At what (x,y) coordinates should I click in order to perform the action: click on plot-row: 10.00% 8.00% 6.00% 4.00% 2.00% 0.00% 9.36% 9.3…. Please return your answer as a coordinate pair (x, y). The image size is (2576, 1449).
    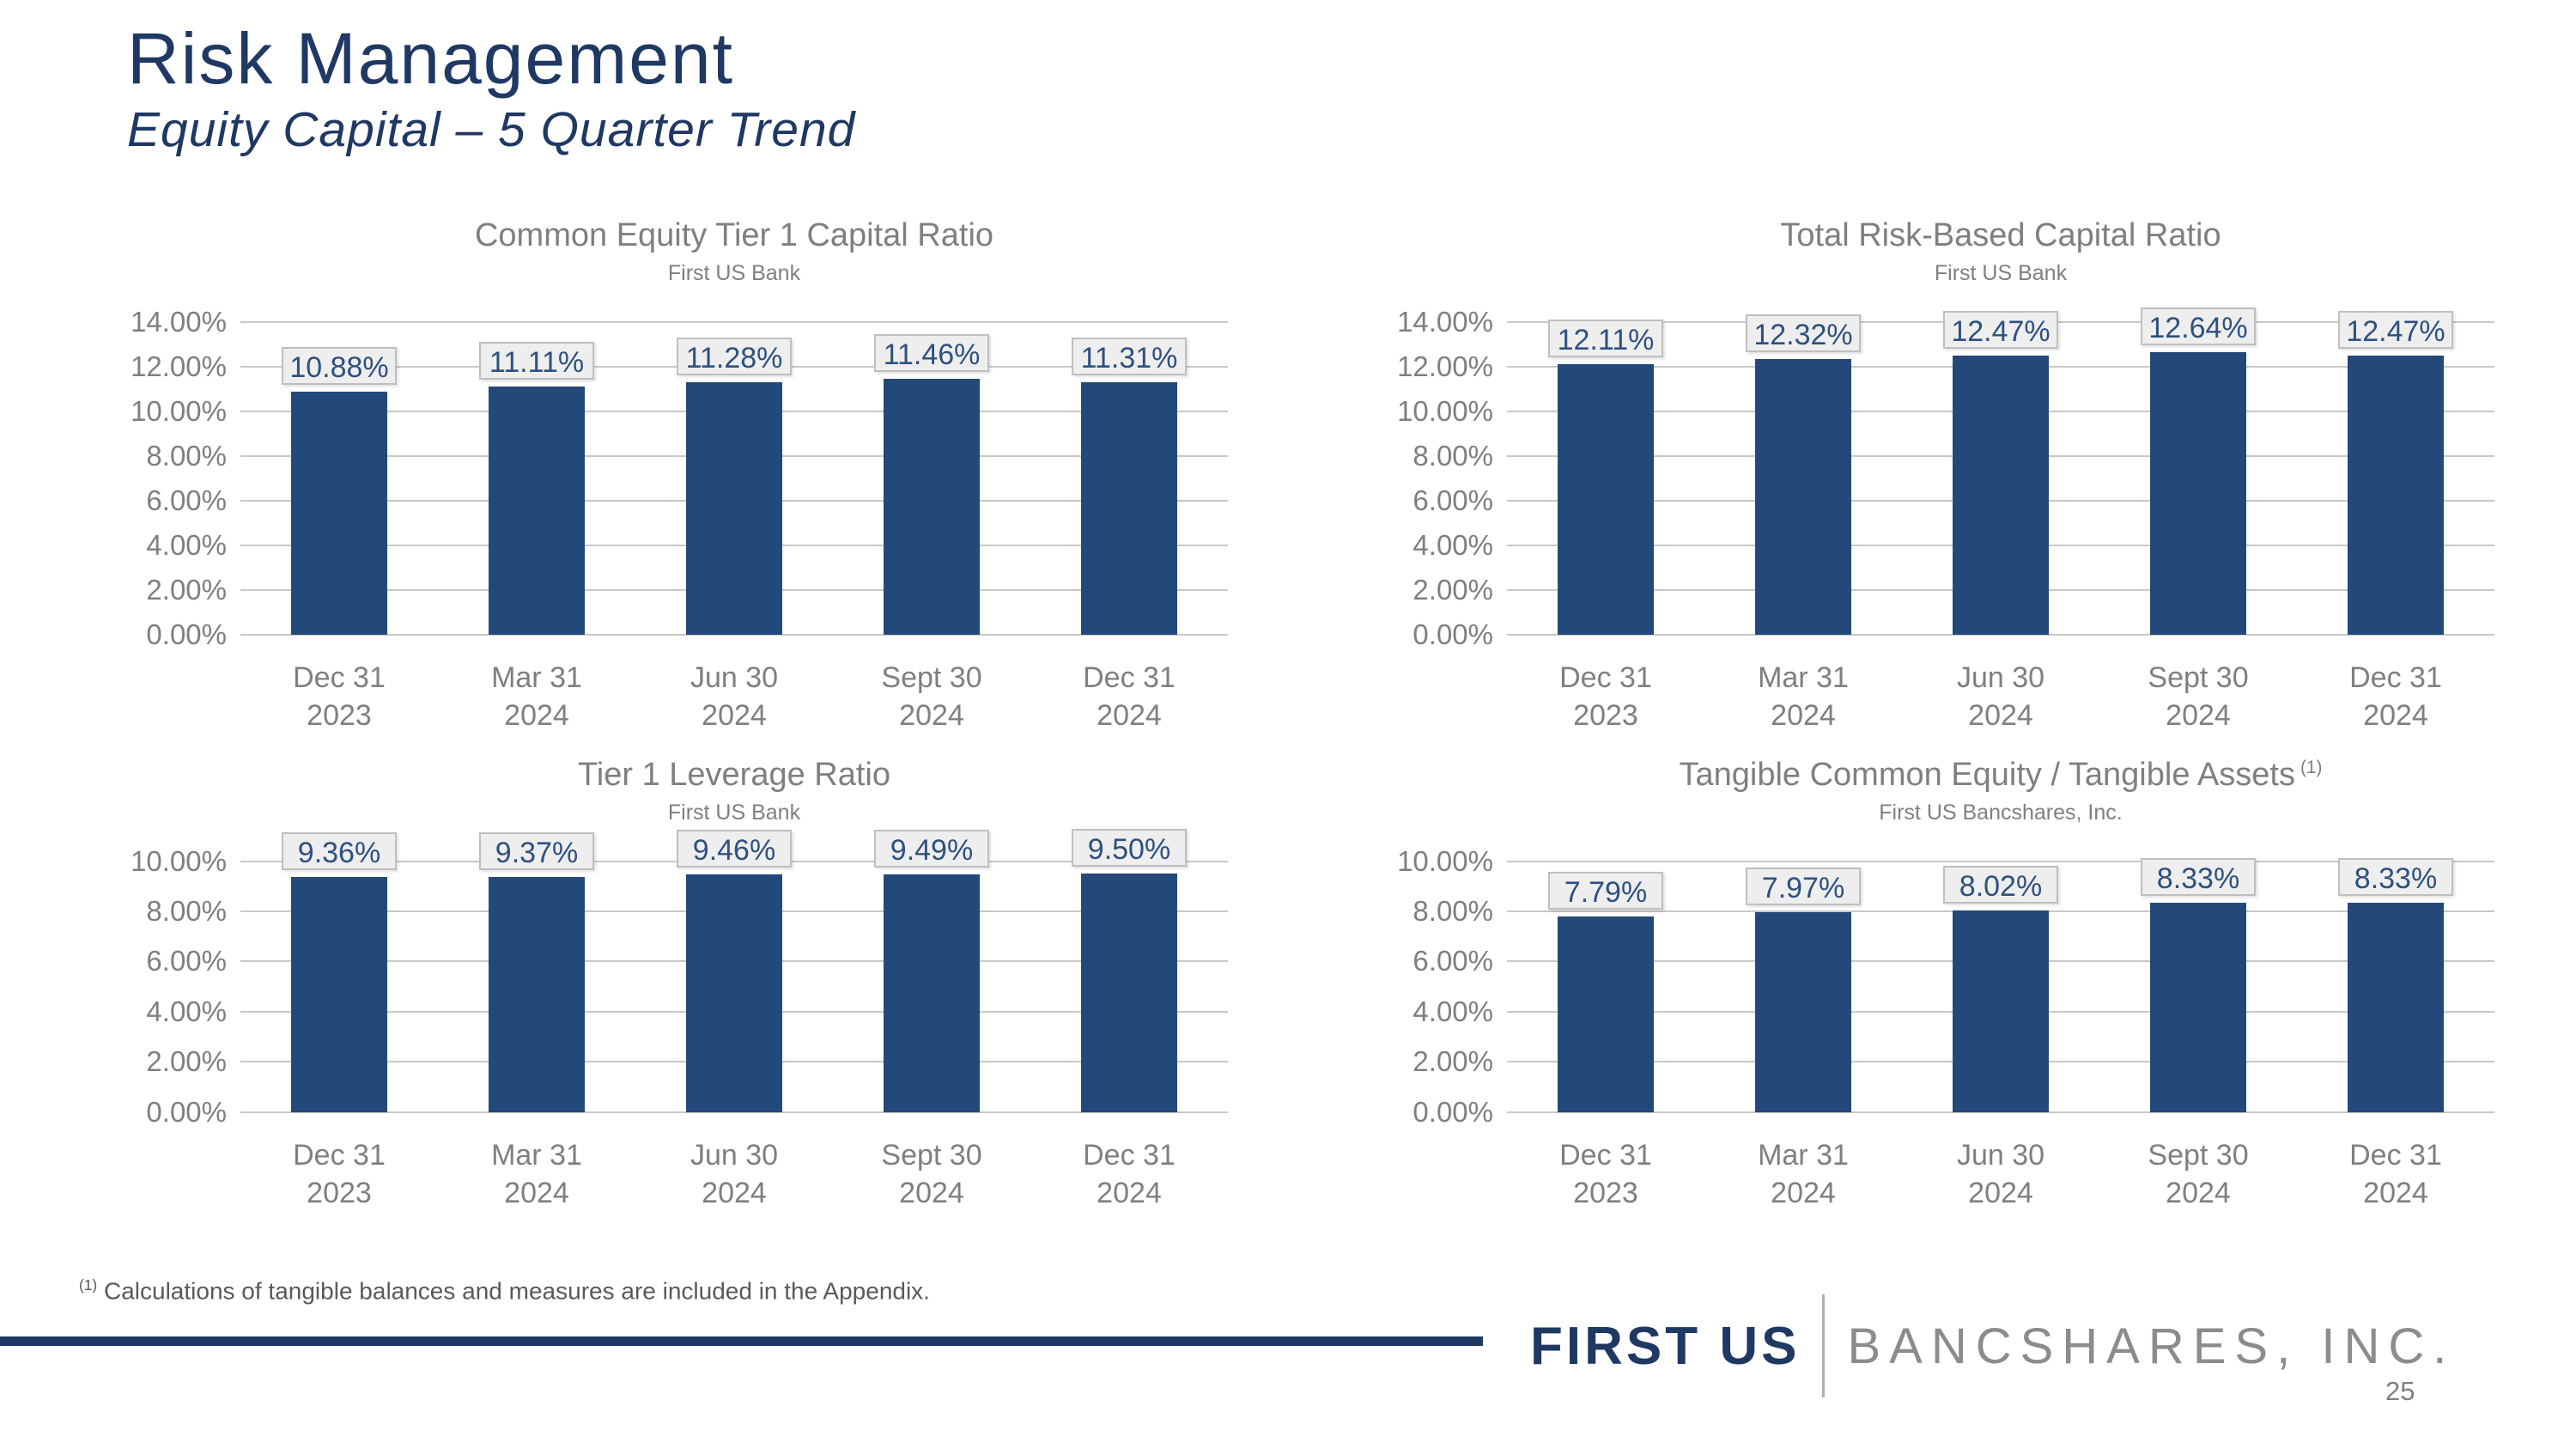
    Looking at the image, I should click on (670, 978).